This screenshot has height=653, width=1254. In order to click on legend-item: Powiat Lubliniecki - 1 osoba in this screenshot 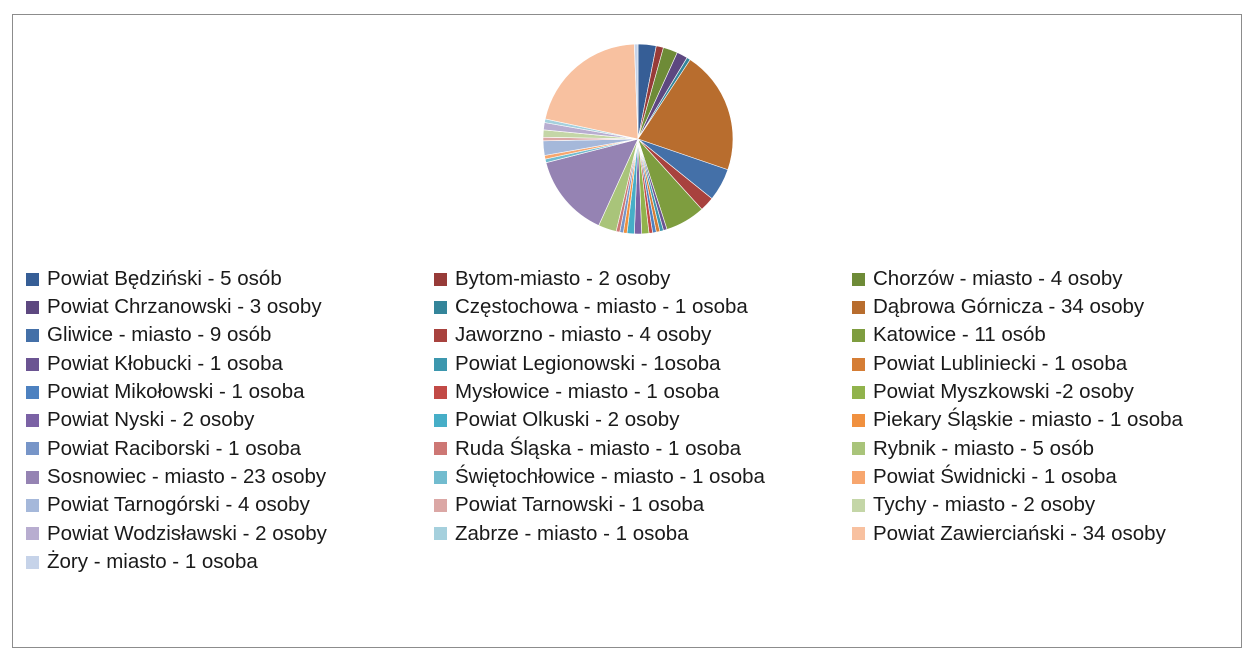, I will do `click(1042, 363)`.